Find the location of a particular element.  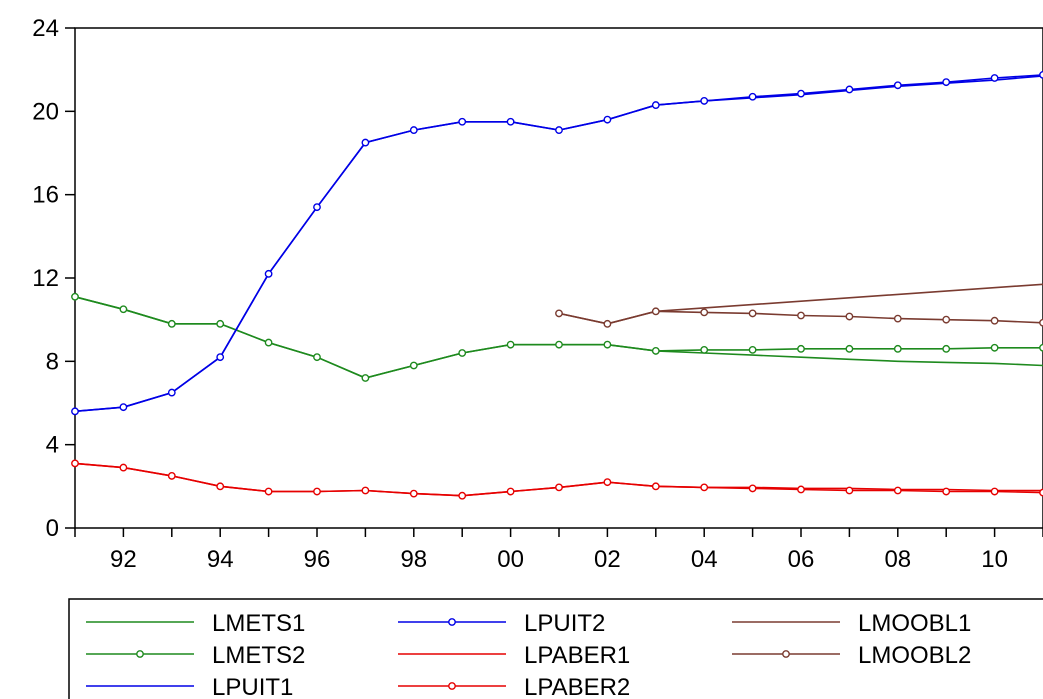

series-line-lmets1 is located at coordinates (558, 337).